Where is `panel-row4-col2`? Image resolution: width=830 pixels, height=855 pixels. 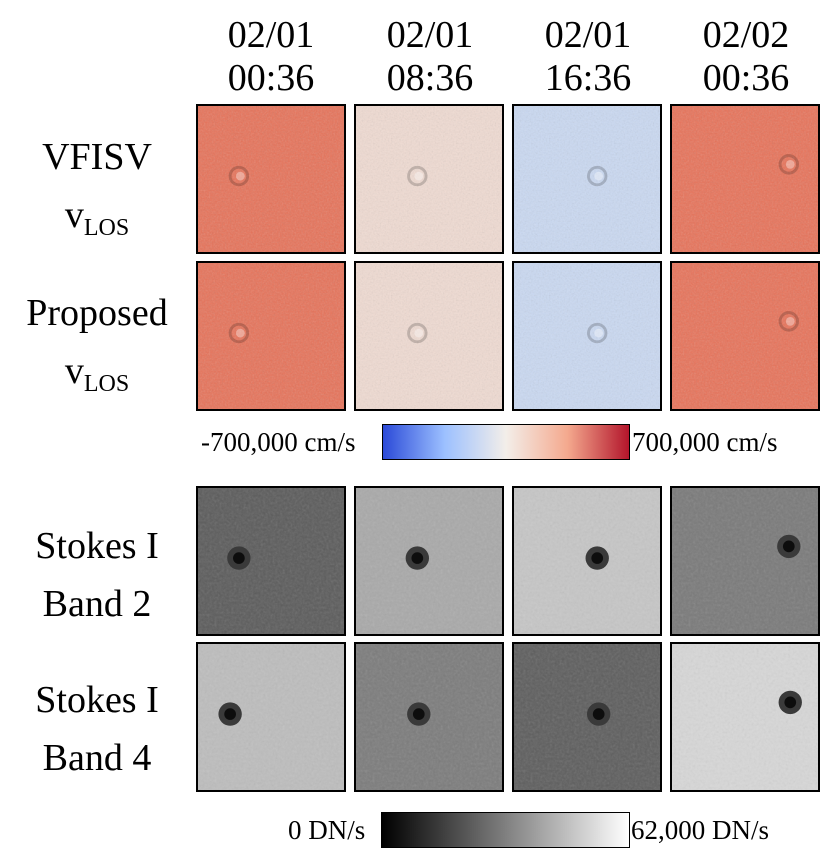 panel-row4-col2 is located at coordinates (429, 717).